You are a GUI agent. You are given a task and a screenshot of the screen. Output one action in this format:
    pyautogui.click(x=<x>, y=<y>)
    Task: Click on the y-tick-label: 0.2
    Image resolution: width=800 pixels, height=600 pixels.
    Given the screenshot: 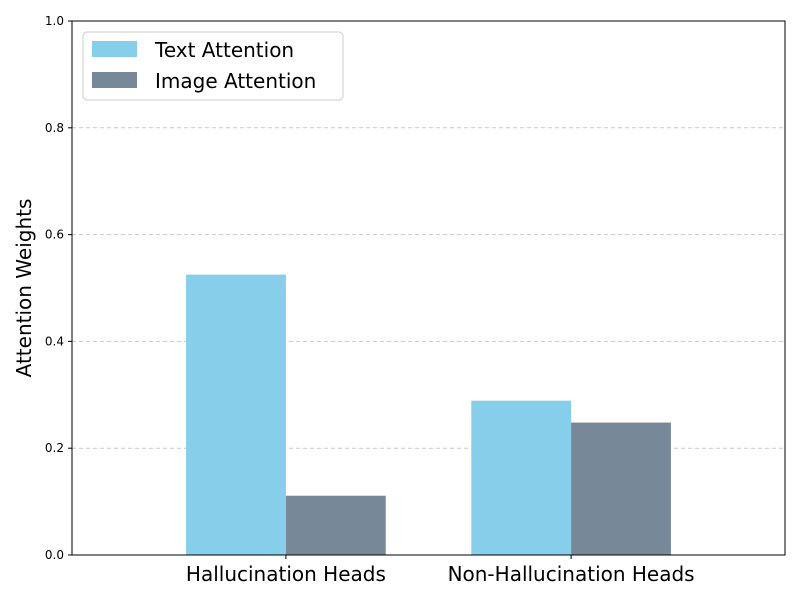 What is the action you would take?
    pyautogui.click(x=54, y=448)
    